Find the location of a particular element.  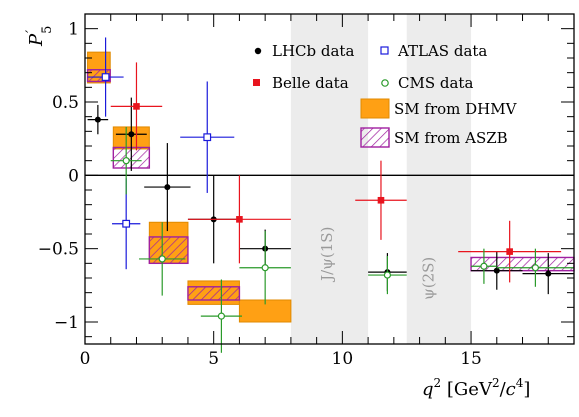

legend-aszb-box is located at coordinates (375, 137).